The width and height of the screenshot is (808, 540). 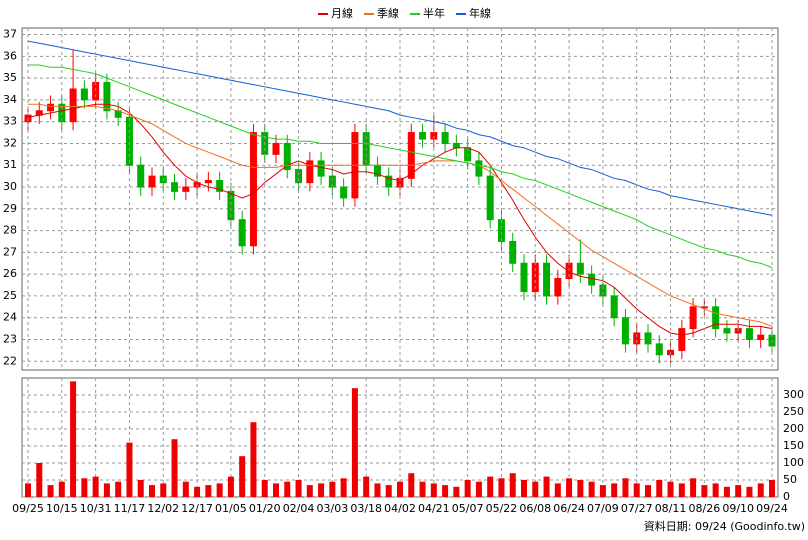 What do you see at coordinates (10, 77) in the screenshot?
I see `y-tick-label: 35` at bounding box center [10, 77].